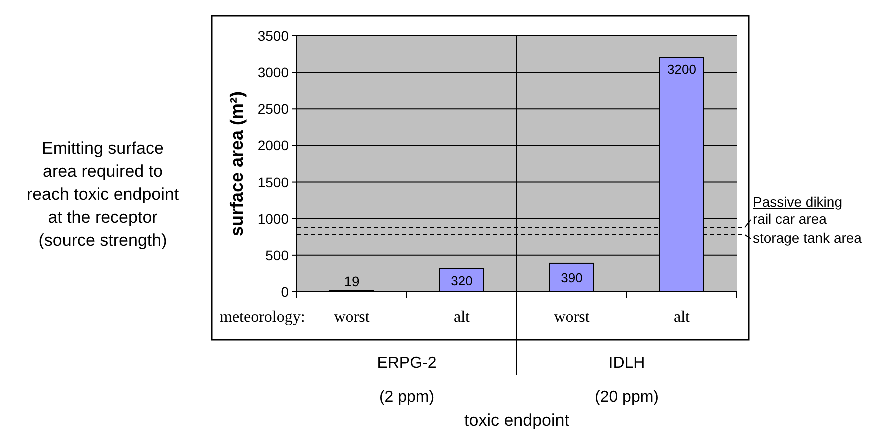  What do you see at coordinates (807, 238) in the screenshot?
I see `ref-line-label: storage tank area` at bounding box center [807, 238].